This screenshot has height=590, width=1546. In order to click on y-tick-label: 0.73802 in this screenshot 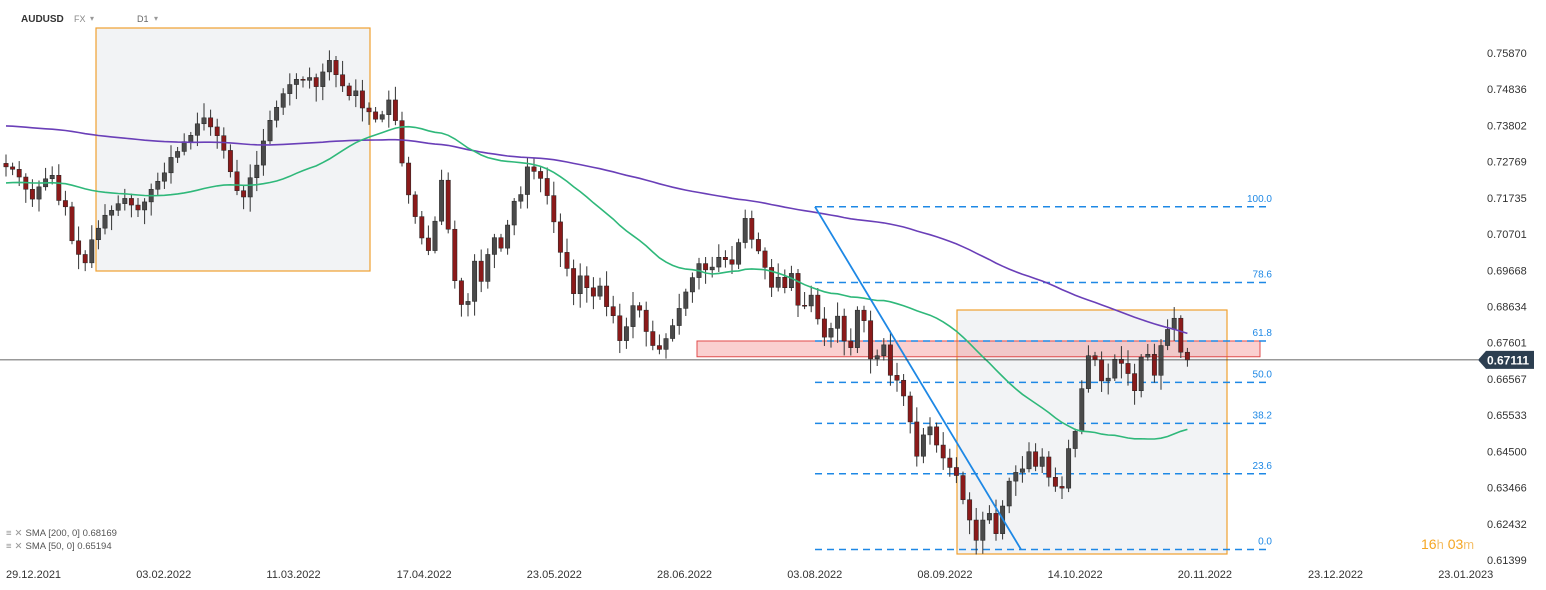, I will do `click(1507, 126)`.